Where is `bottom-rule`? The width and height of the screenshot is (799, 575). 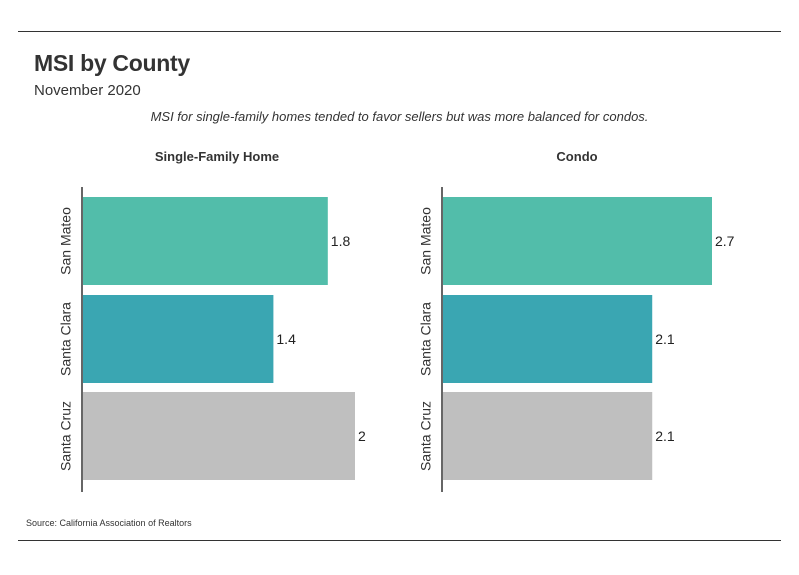 bottom-rule is located at coordinates (399, 540).